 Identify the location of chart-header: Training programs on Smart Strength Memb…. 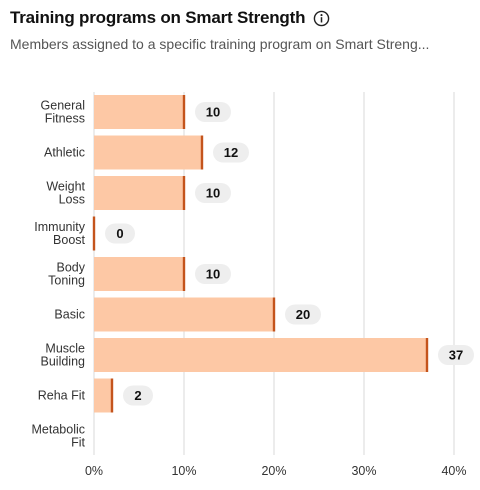
(240, 29).